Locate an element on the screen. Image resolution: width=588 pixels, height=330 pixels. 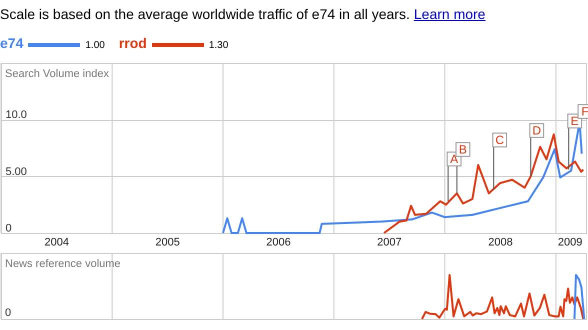
annotation: B is located at coordinates (462, 149).